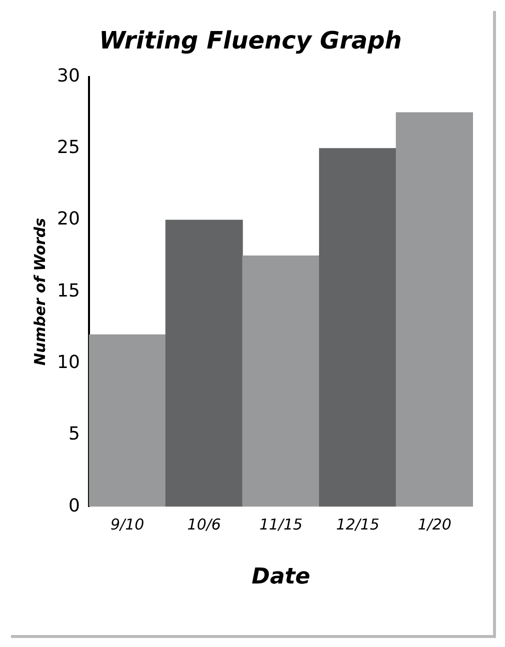  What do you see at coordinates (281, 524) in the screenshot?
I see `x-tick-label: 11/15` at bounding box center [281, 524].